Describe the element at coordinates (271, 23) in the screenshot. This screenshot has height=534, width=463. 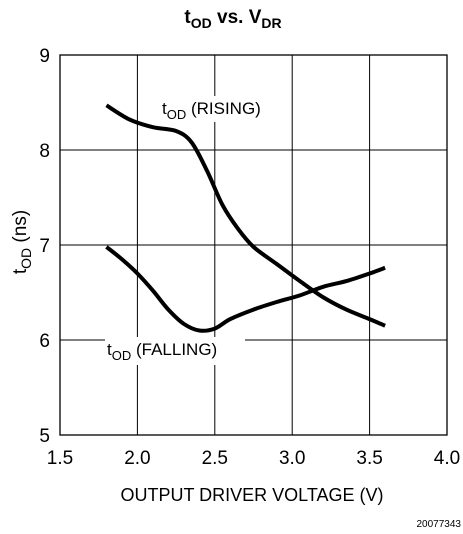
I see `title-mid-sub: DR` at that location.